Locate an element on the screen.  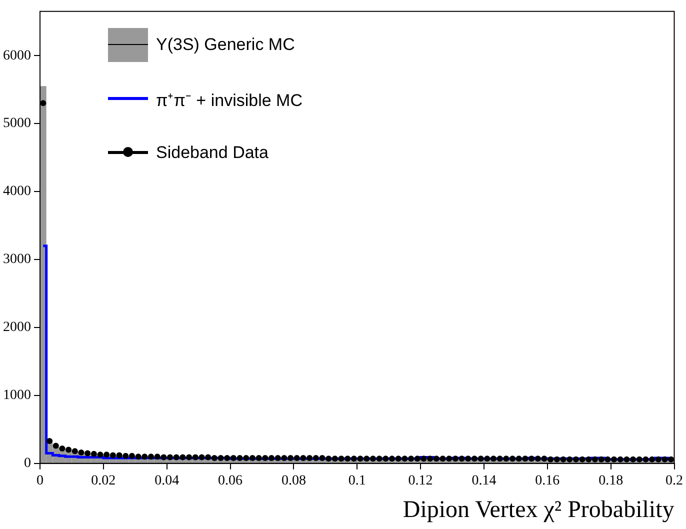
y-tick-label: 6000 is located at coordinates (17, 56).